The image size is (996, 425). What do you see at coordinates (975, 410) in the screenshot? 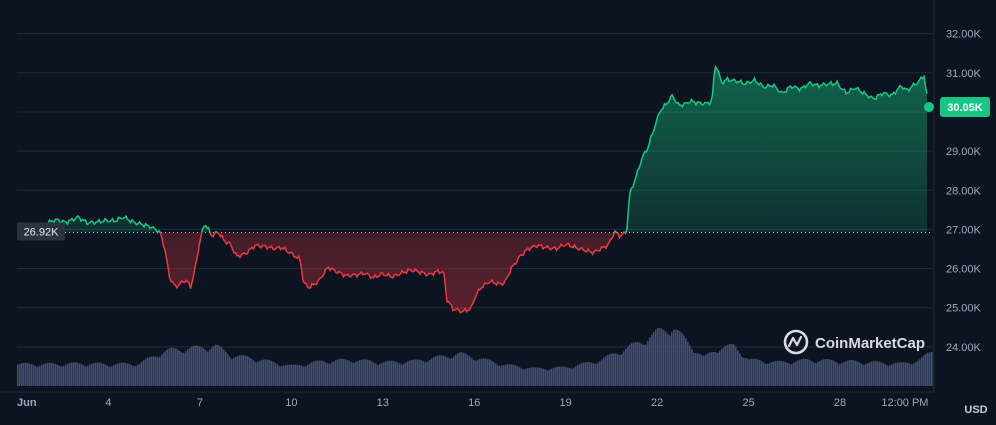
I see `currency-label: USD` at bounding box center [975, 410].